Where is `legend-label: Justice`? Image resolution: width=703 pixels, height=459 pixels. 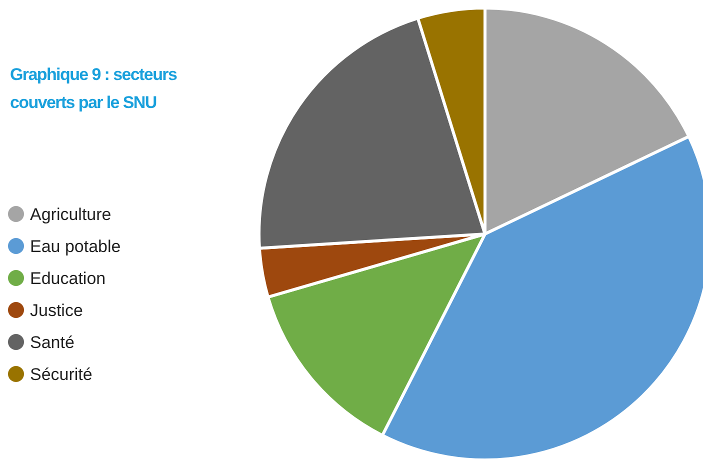 legend-label: Justice is located at coordinates (56, 310).